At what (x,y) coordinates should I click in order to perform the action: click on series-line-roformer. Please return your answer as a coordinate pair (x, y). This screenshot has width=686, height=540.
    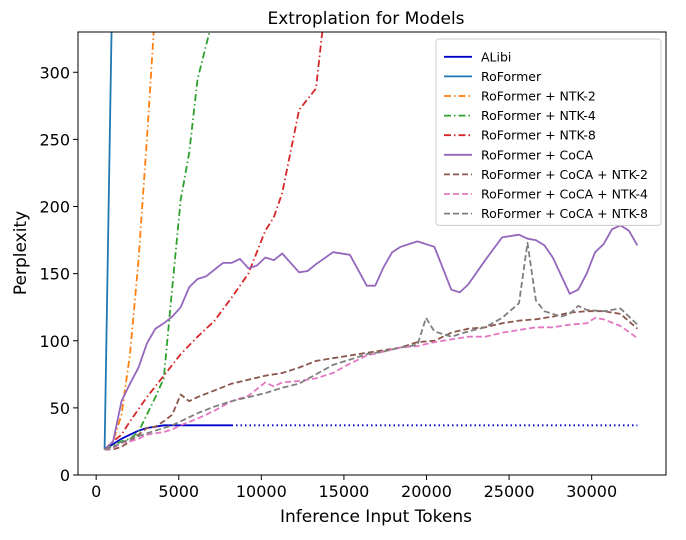
    Looking at the image, I should click on (108, 241).